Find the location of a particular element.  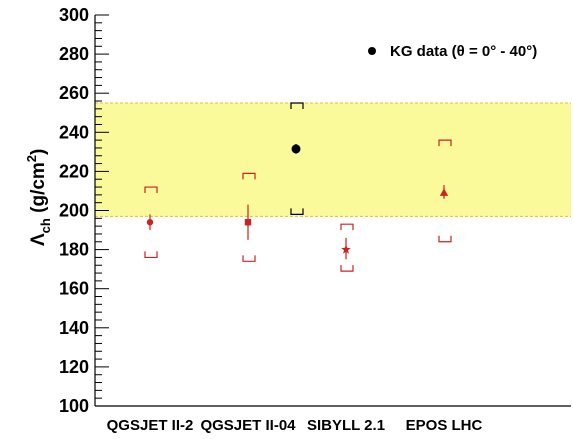

category-label: SIBYLL 2.1 is located at coordinates (346, 425).